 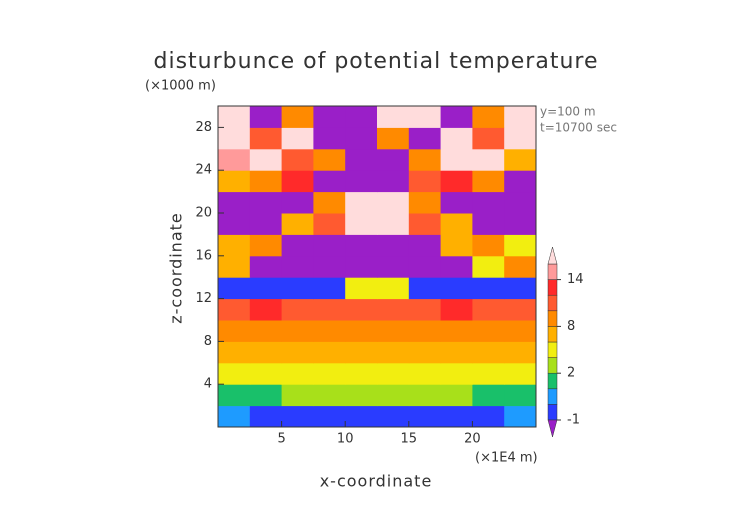 I want to click on x-tick-label: 5, so click(x=281, y=439).